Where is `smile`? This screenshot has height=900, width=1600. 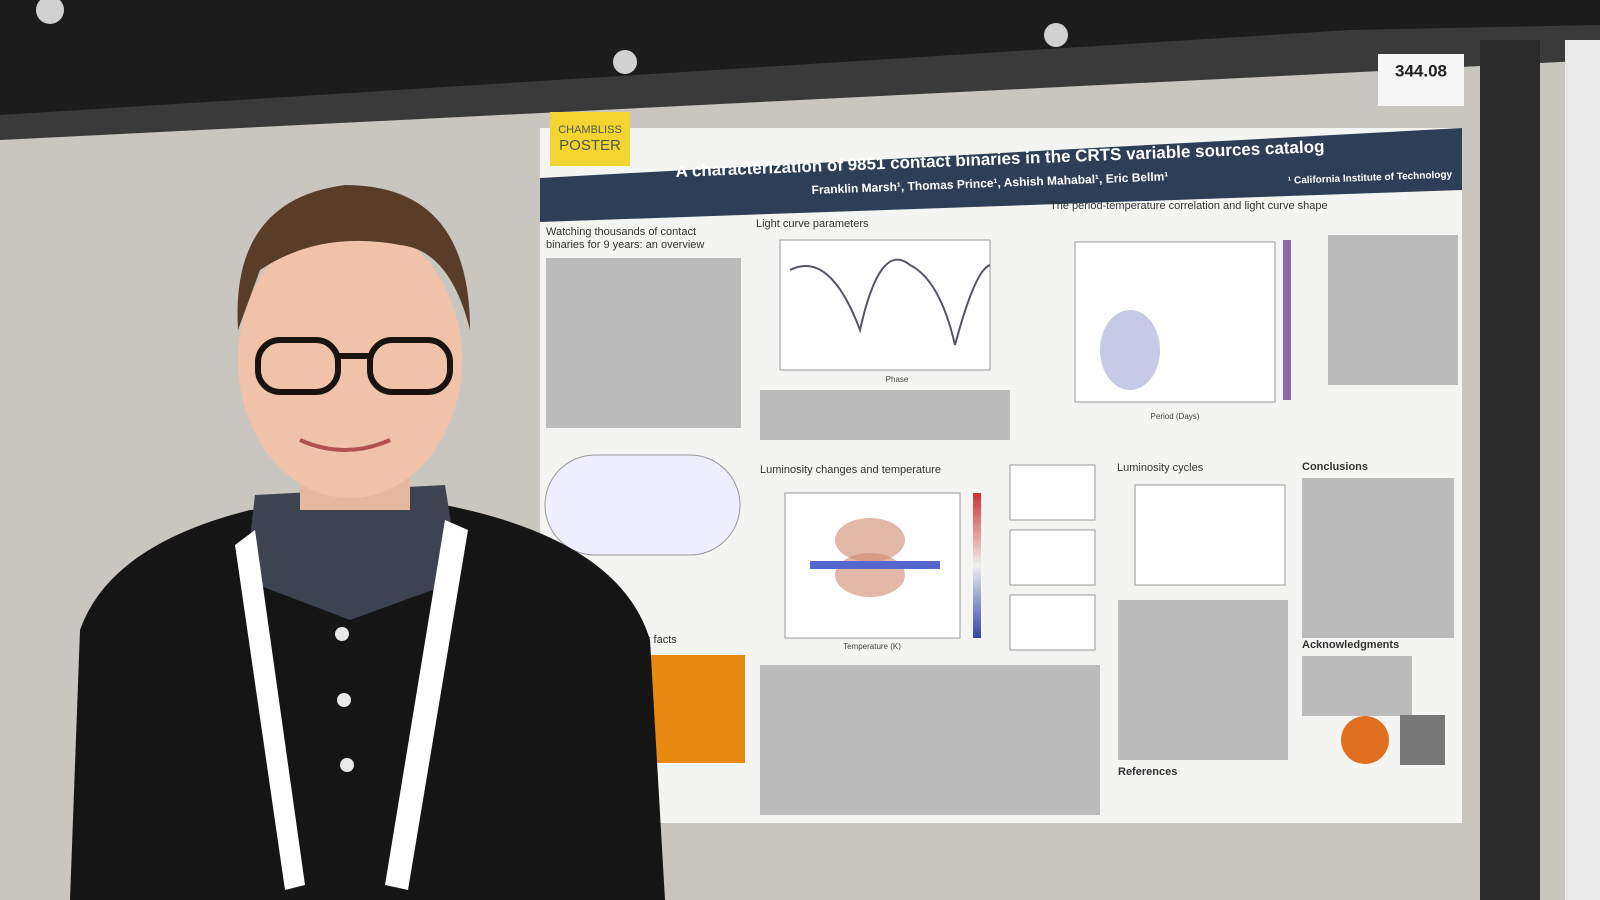
smile is located at coordinates (345, 445).